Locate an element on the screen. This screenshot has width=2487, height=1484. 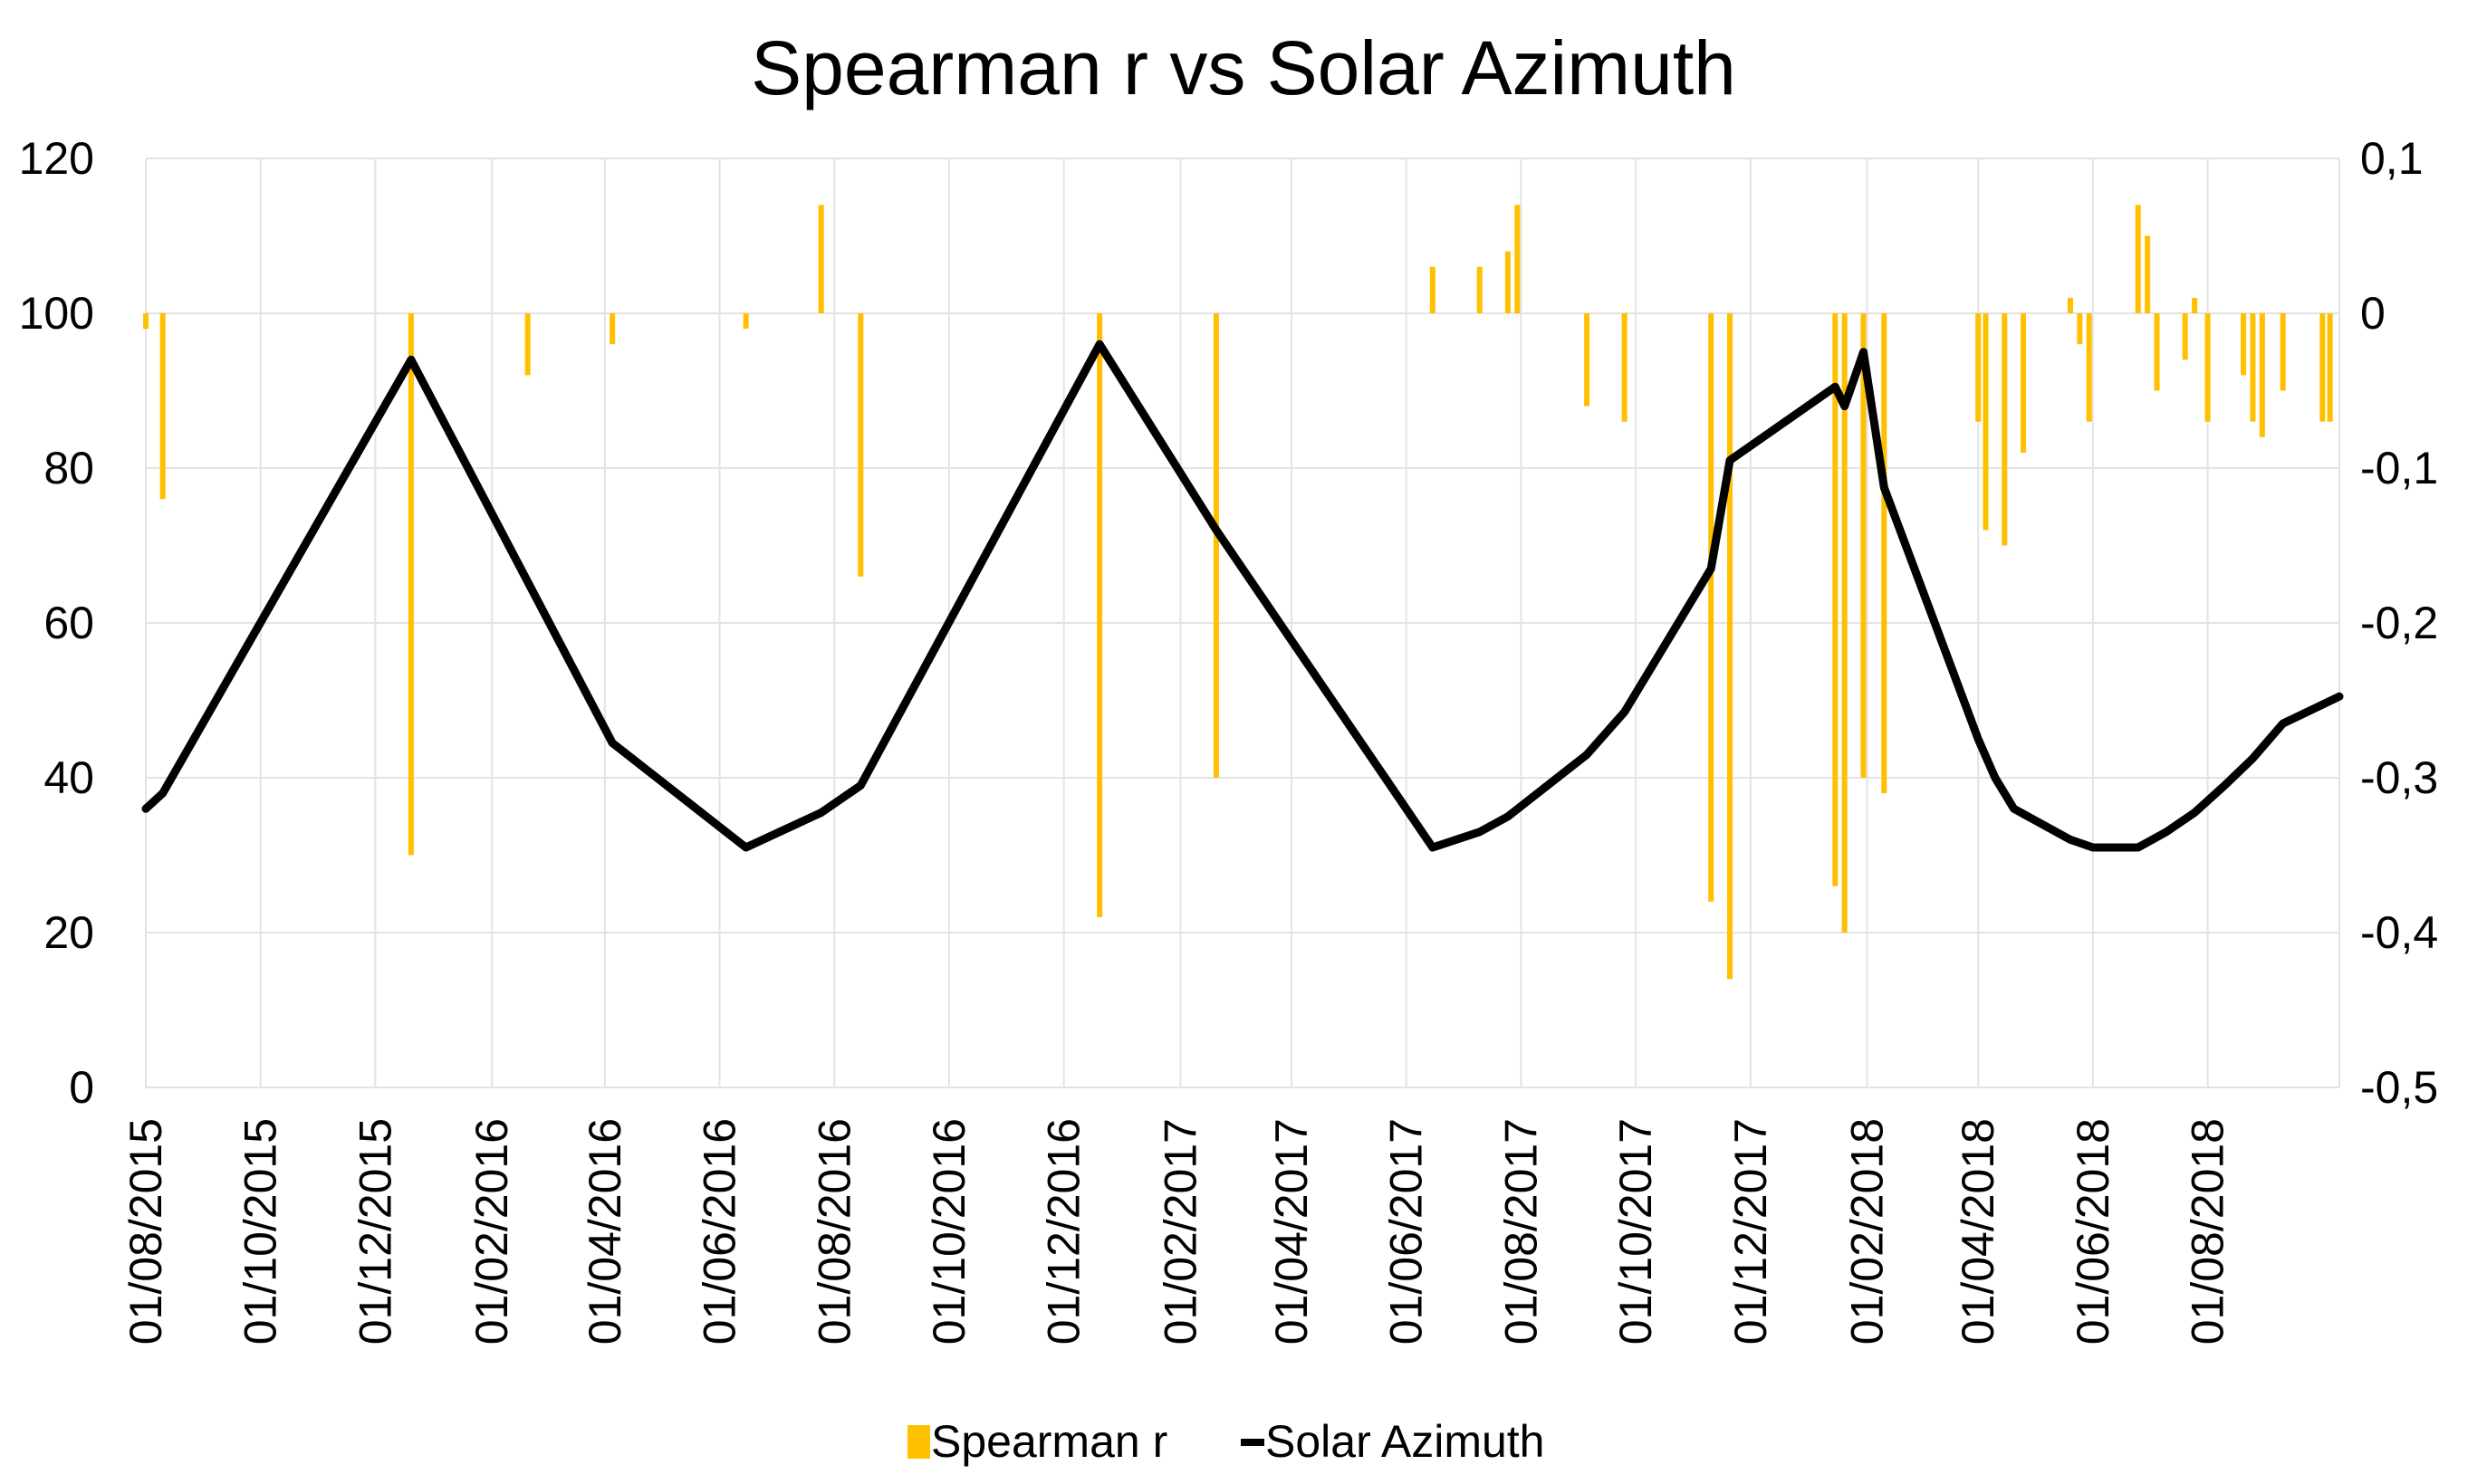
y-right-tick-label: -0,1 is located at coordinates (2399, 468).